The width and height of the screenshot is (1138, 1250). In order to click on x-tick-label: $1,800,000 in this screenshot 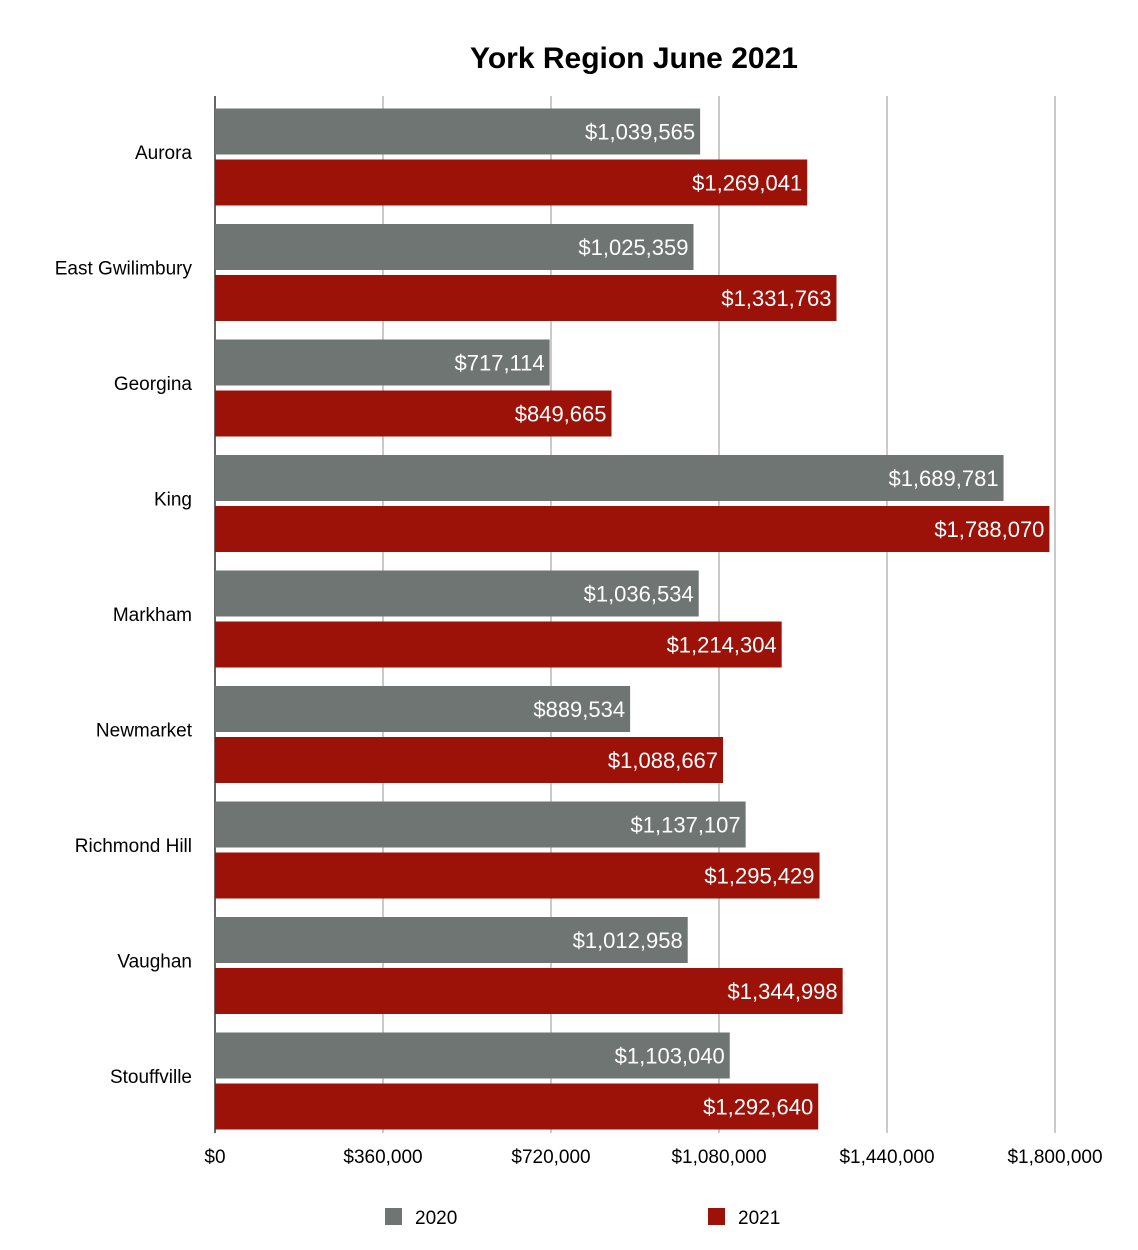, I will do `click(1054, 1157)`.